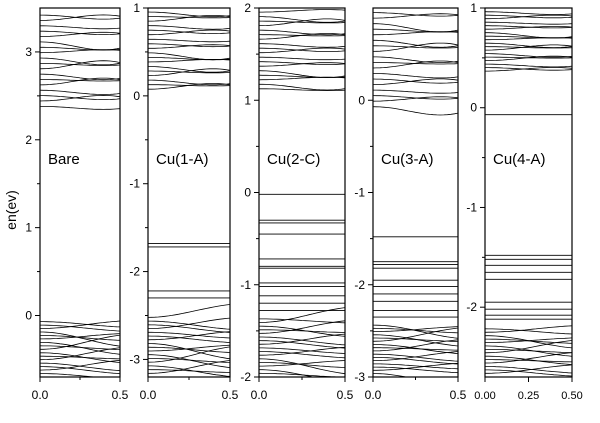 This screenshot has height=423, width=600. I want to click on panel-label: Bare, so click(64, 159).